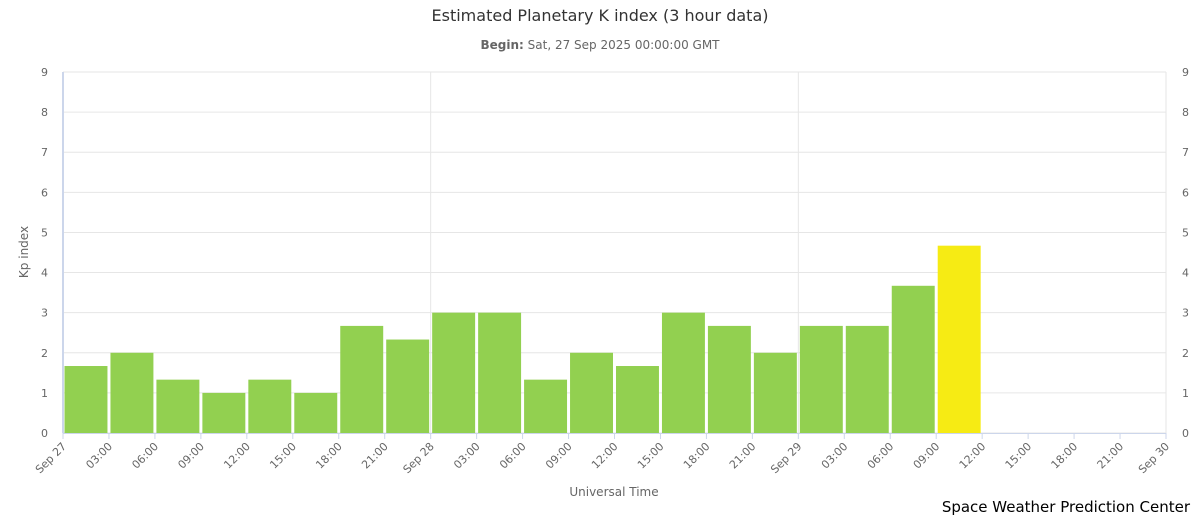 The height and width of the screenshot is (518, 1200). What do you see at coordinates (613, 492) in the screenshot?
I see `x-axis-title: Universal Time` at bounding box center [613, 492].